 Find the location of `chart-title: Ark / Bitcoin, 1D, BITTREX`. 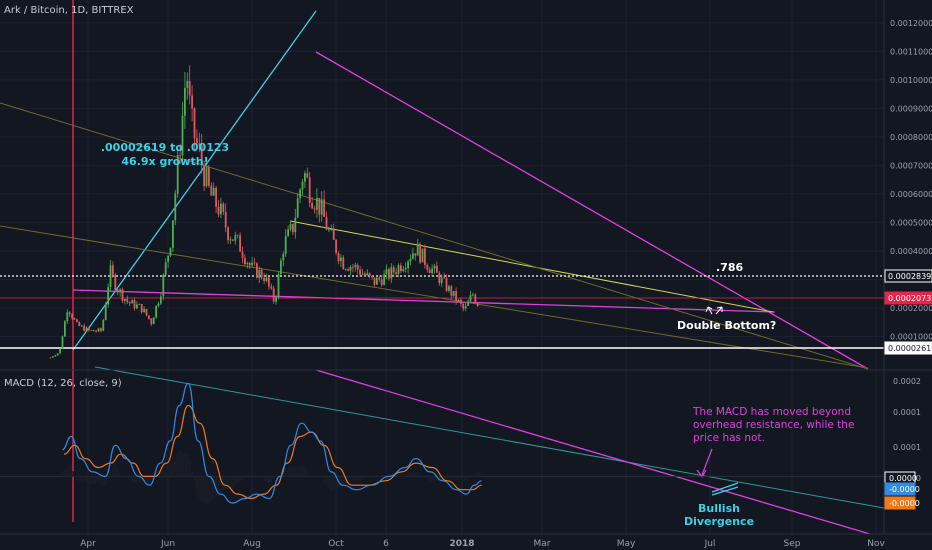

chart-title: Ark / Bitcoin, 1D, BITTREX is located at coordinates (69, 10).